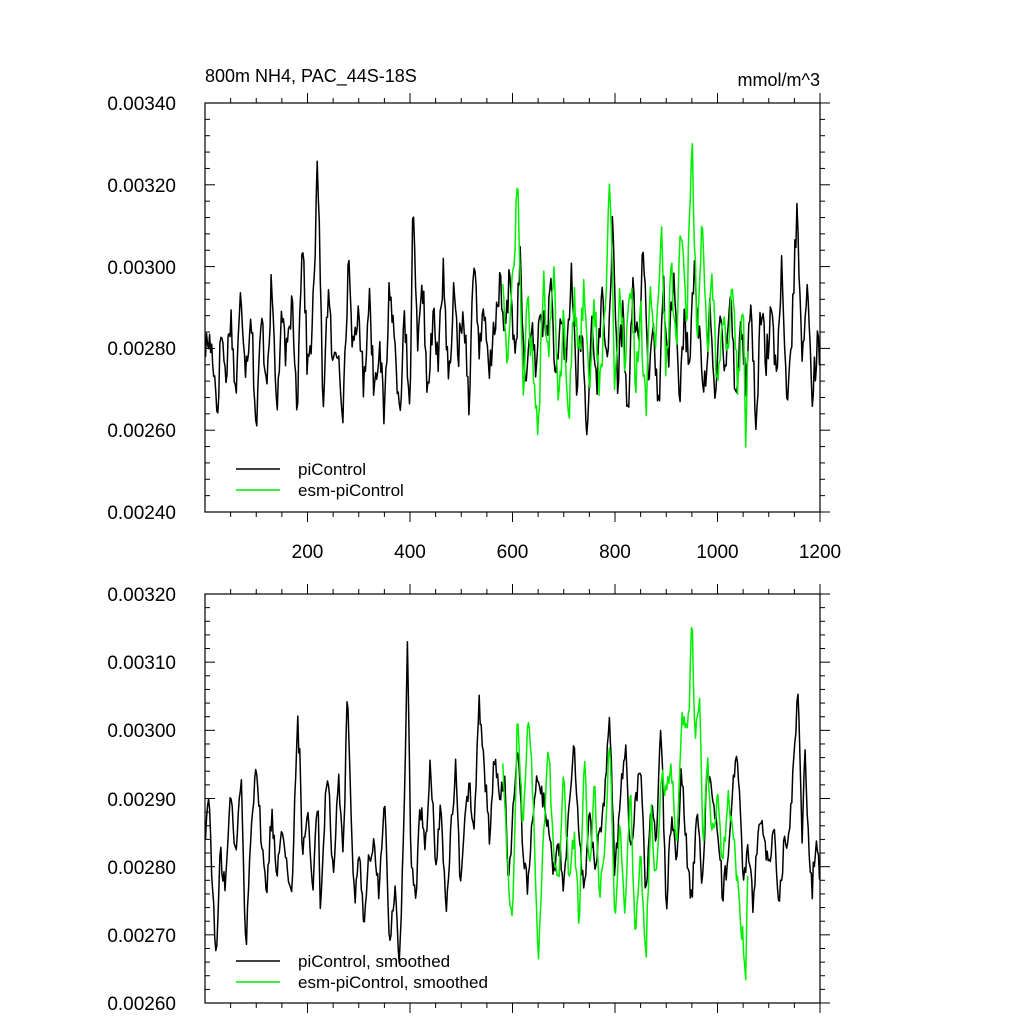 Image resolution: width=1024 pixels, height=1024 pixels. I want to click on top-xtick-label-400: 400, so click(410, 552).